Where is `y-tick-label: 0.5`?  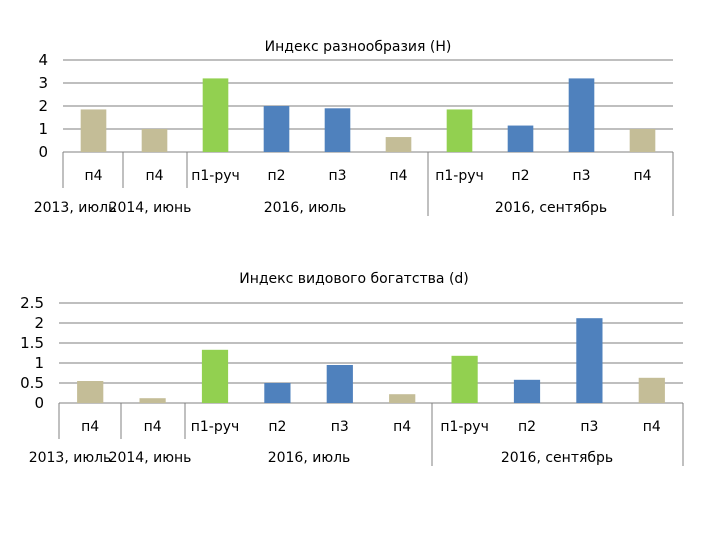 y-tick-label: 0.5 is located at coordinates (32, 383).